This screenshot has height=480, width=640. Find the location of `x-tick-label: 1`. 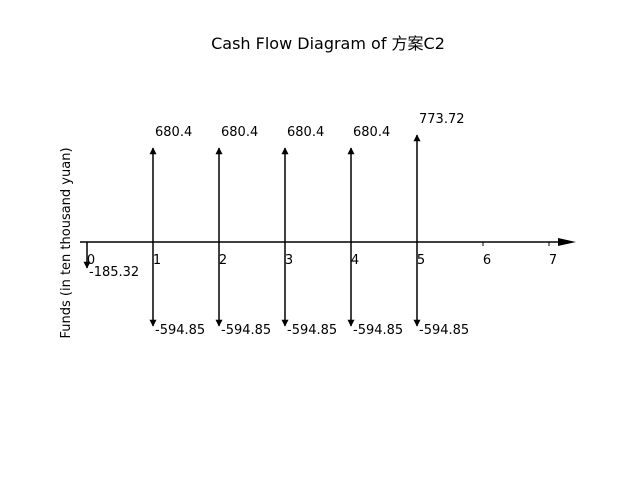

x-tick-label: 1 is located at coordinates (157, 260).